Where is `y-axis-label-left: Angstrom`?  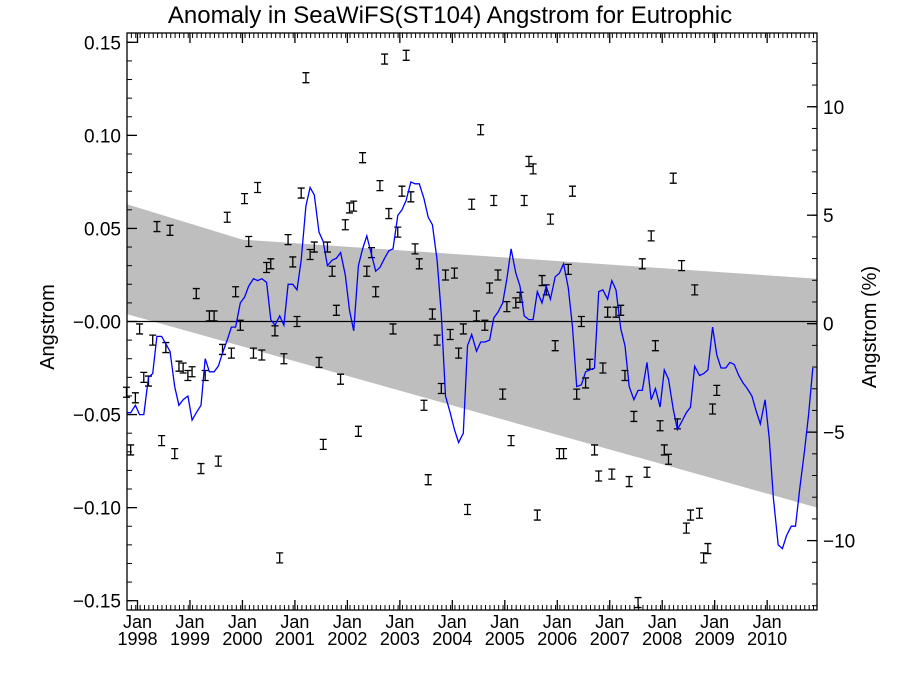 y-axis-label-left: Angstrom is located at coordinates (48, 327).